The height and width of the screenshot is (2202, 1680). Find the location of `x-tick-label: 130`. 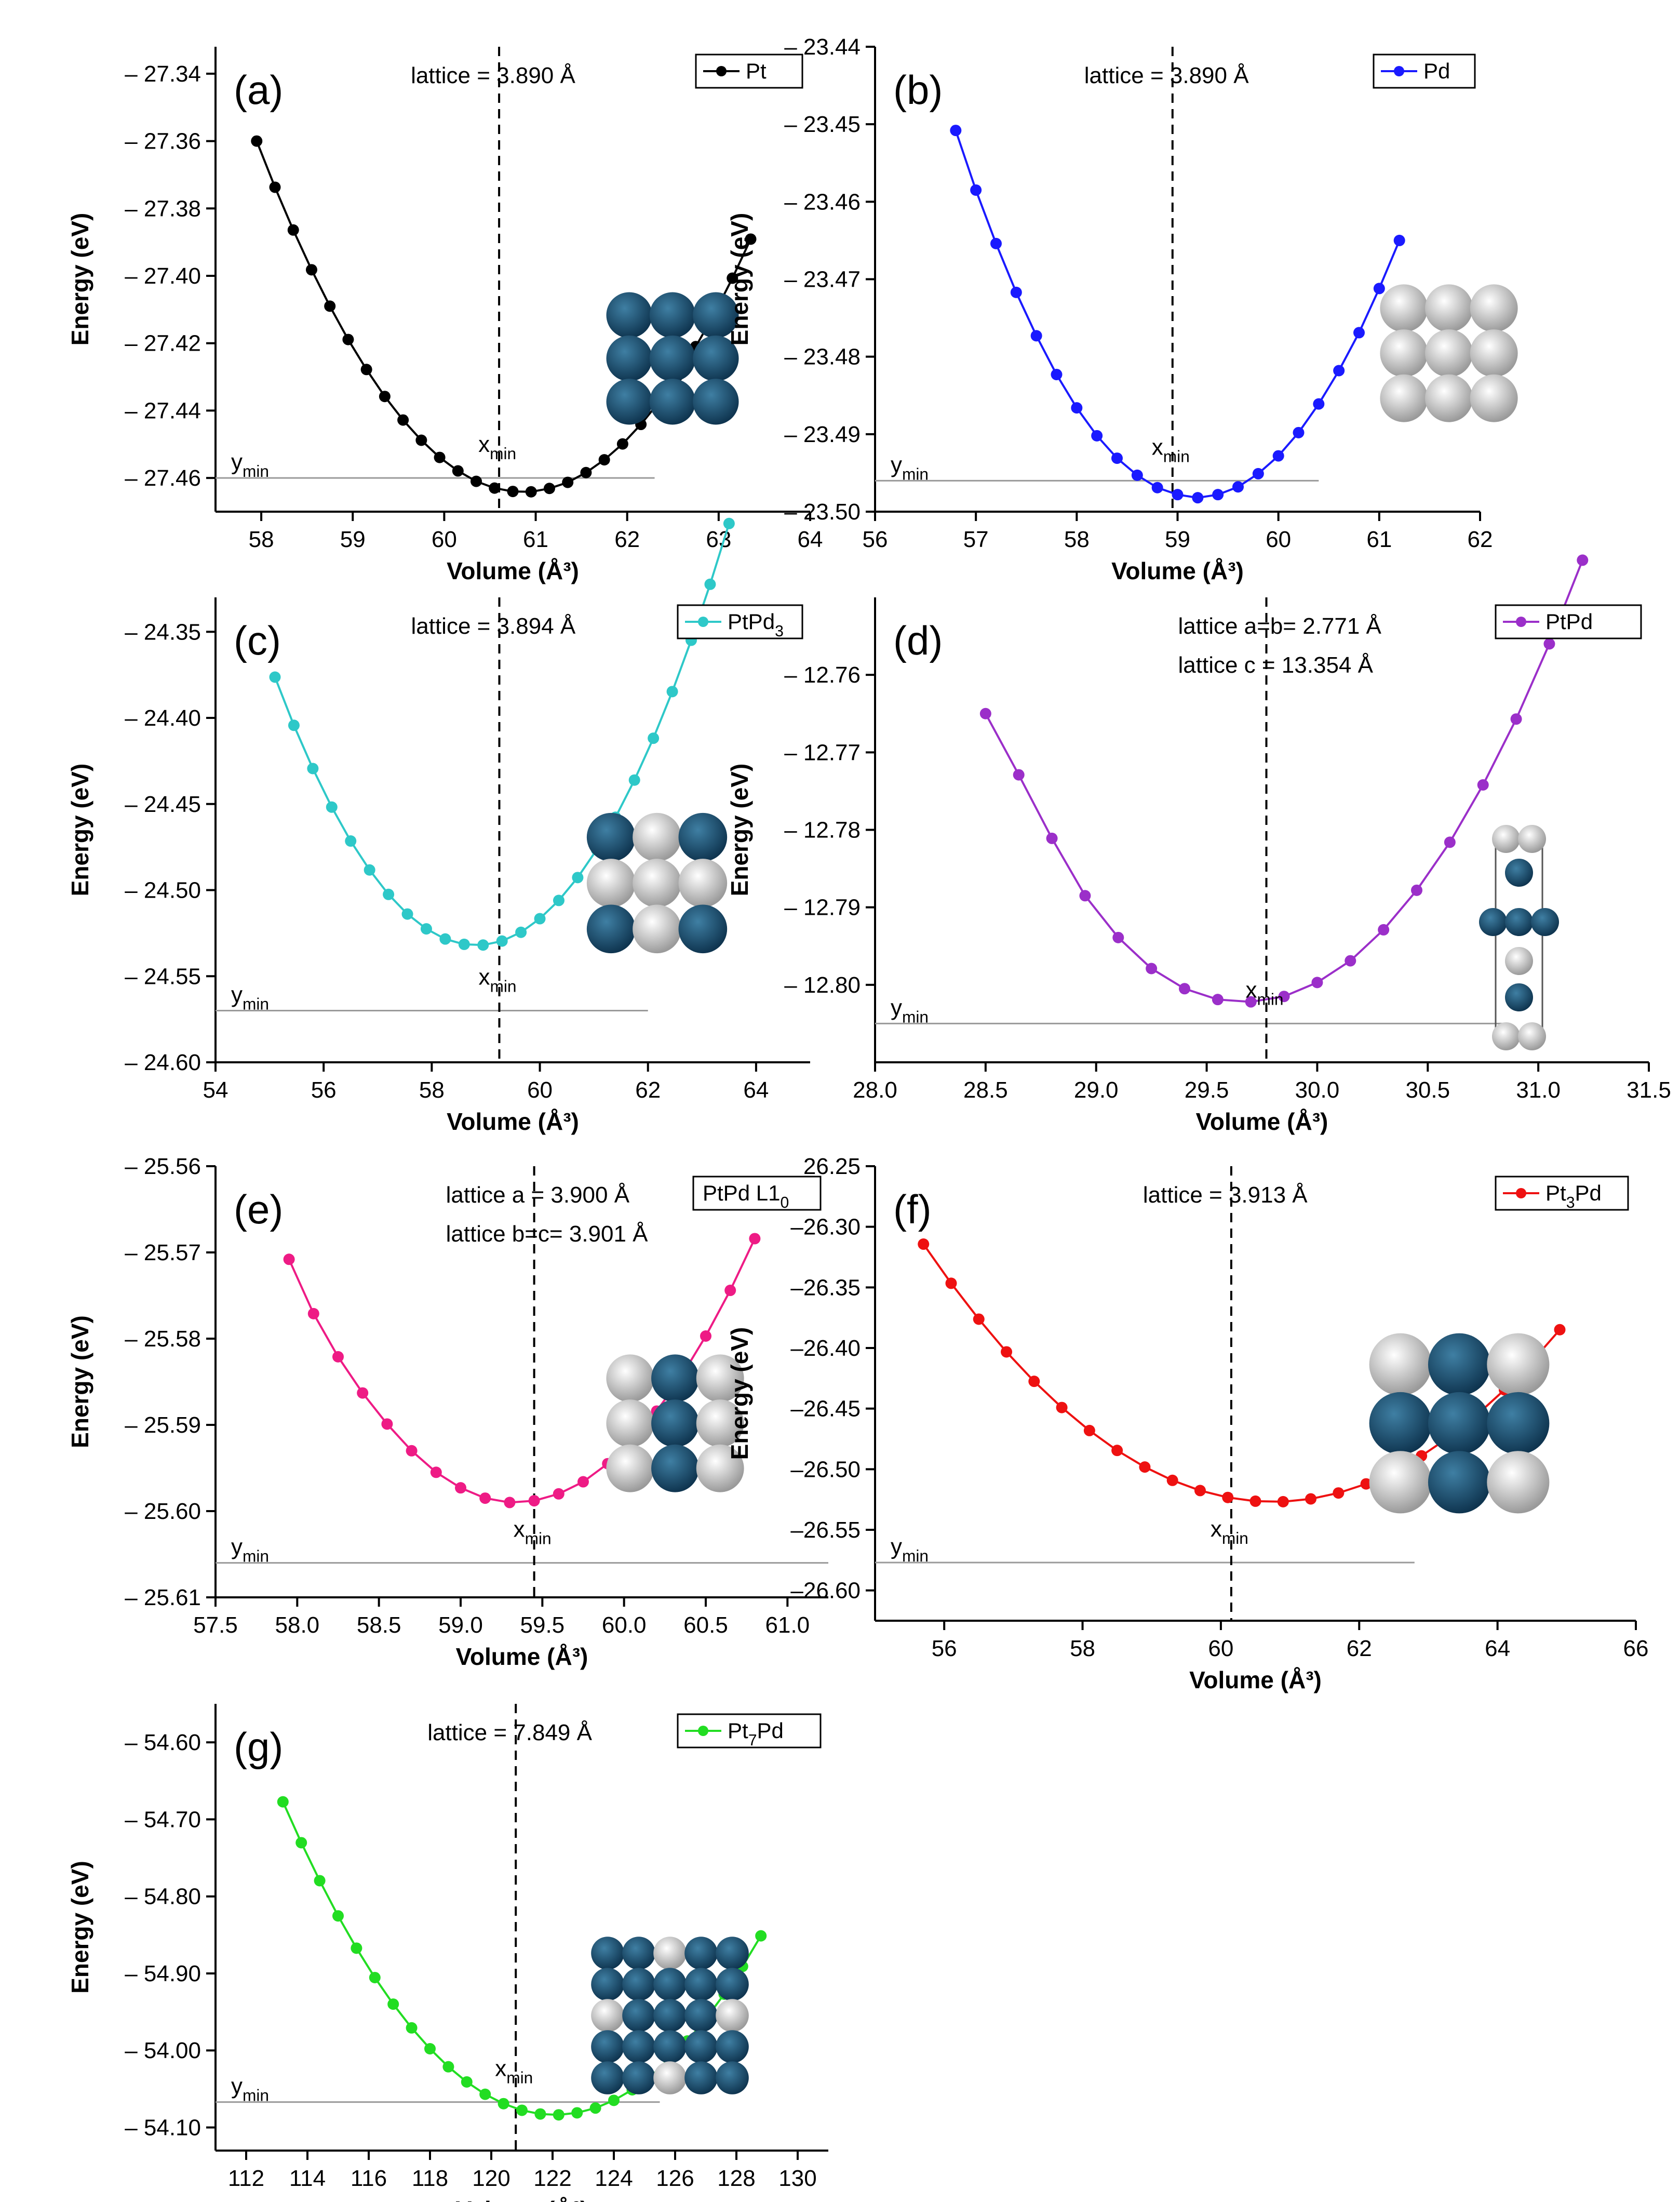

x-tick-label: 130 is located at coordinates (797, 2179).